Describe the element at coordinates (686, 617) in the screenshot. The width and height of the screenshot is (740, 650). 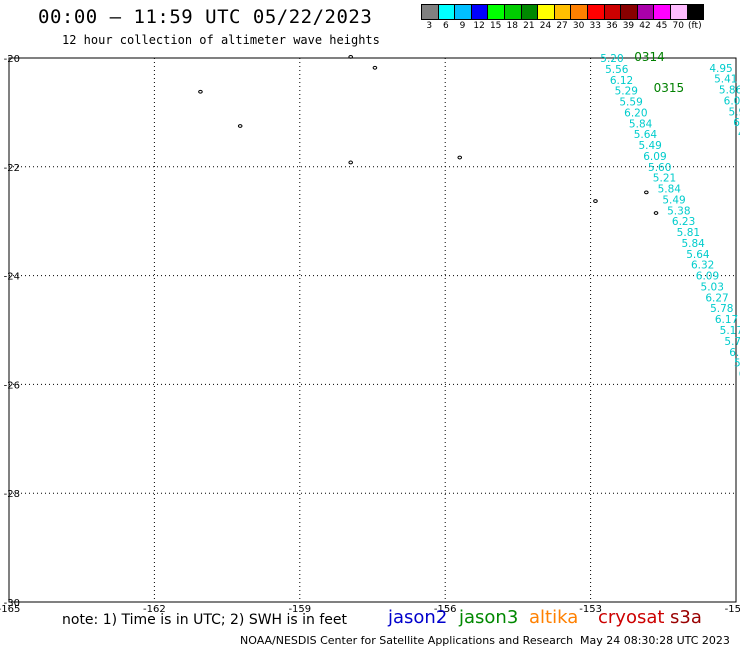
I see `satellite-name: s3a` at that location.